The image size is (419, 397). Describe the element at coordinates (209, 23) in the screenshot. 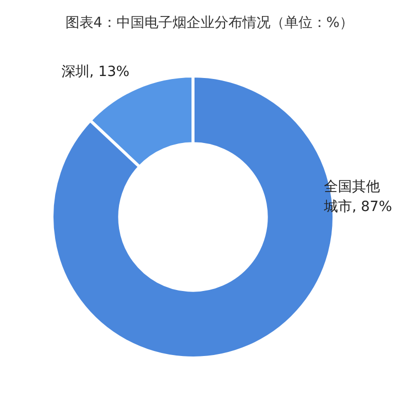

I see `chart-title: 图表4：中国电子烟企业分布情况（单位：%）` at that location.